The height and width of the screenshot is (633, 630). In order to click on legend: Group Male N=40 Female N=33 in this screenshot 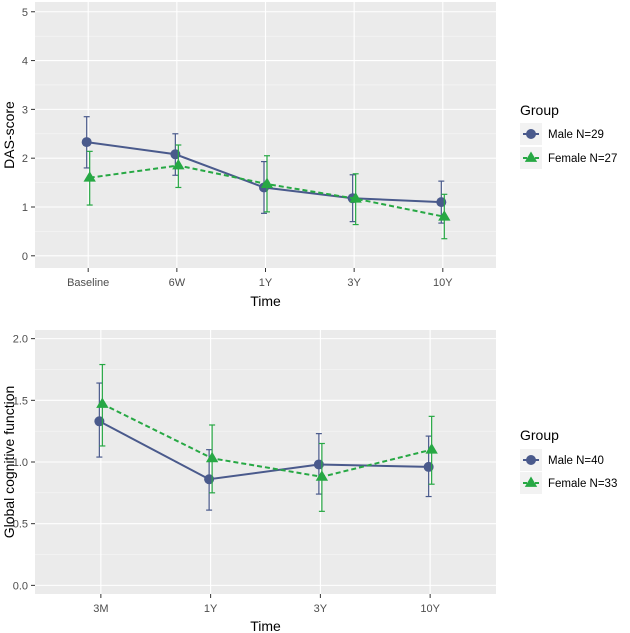, I will do `click(568, 460)`.